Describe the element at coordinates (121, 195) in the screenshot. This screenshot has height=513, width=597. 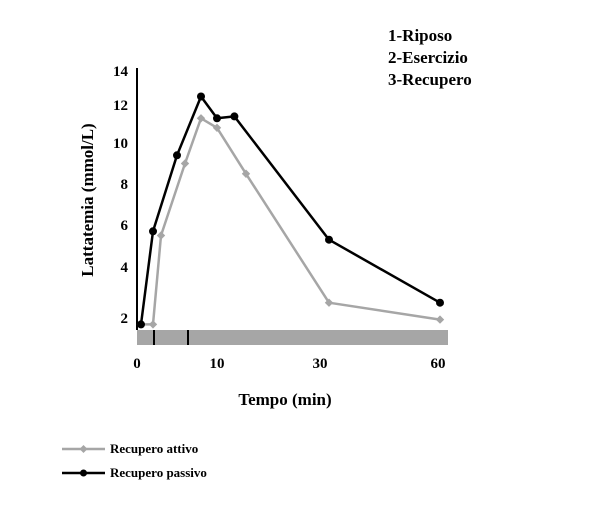
I see `y-tick-labels: 2 4 6 8 10 12 14` at that location.